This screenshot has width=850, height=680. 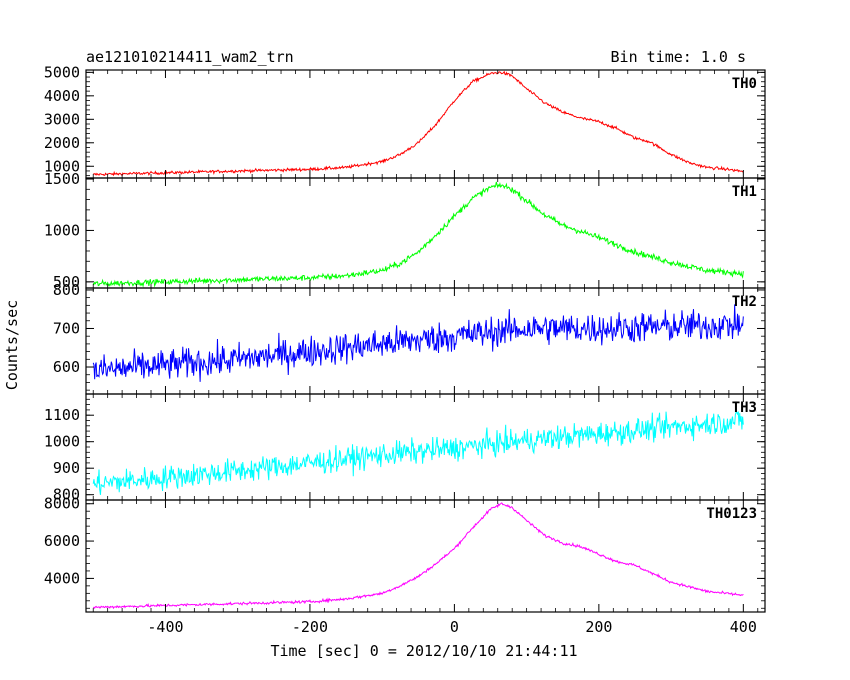 I want to click on panel-label-th1: TH1, so click(x=744, y=192).